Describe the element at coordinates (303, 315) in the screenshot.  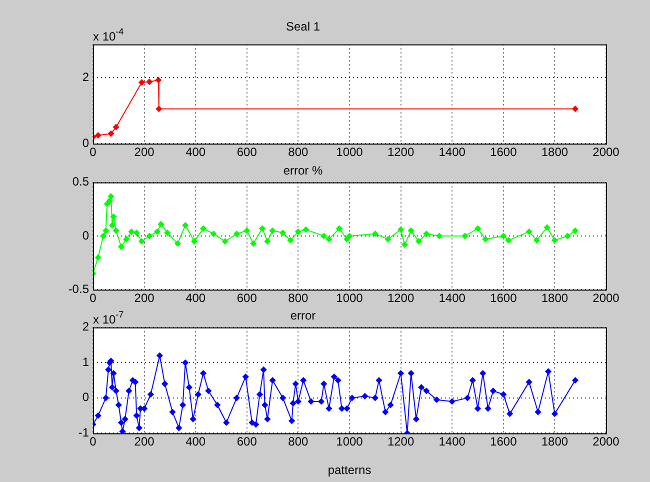
I see `chart-title: error` at that location.